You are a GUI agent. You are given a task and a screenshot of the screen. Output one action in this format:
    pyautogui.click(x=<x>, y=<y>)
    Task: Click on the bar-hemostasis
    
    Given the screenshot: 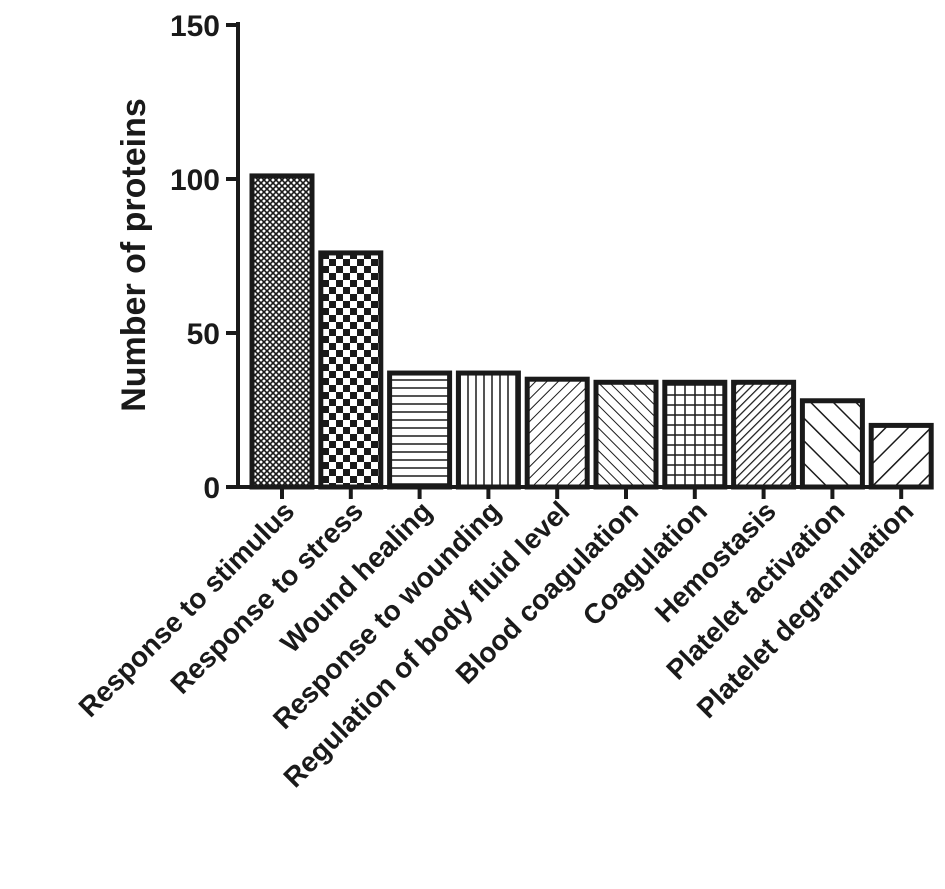 What is the action you would take?
    pyautogui.click(x=764, y=434)
    